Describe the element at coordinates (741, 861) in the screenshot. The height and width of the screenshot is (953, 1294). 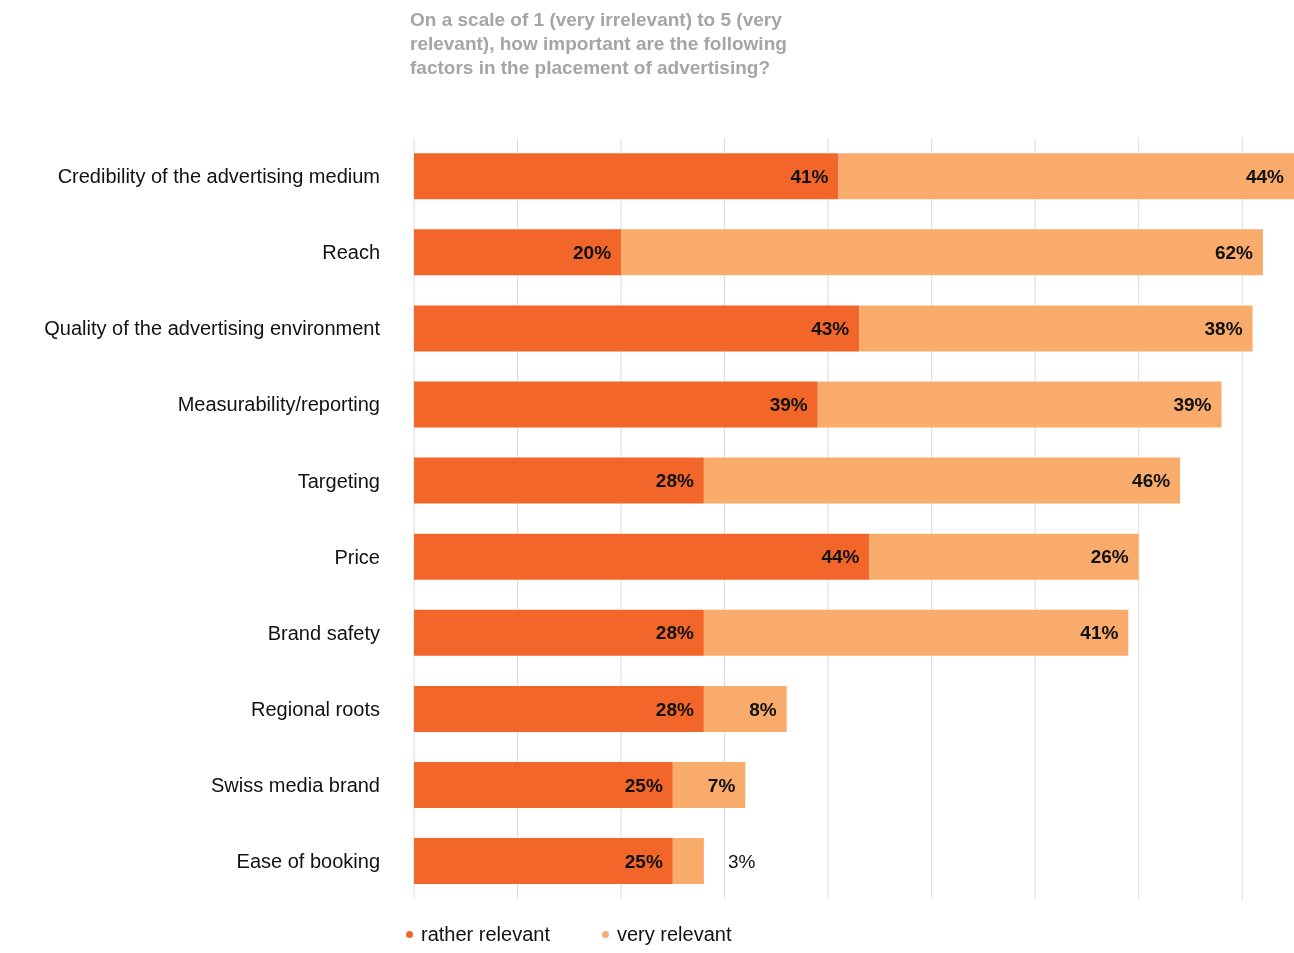
I see `data-label: 3%` at that location.